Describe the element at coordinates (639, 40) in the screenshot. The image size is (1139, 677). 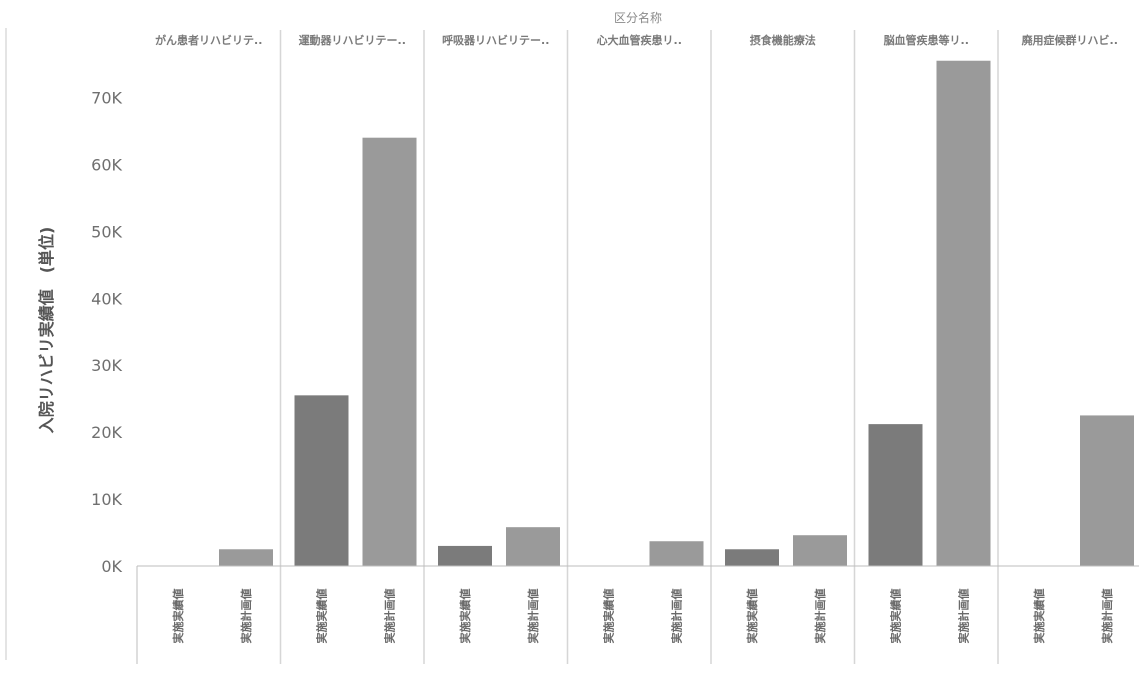
I see `group-header-label: 心大血管疾患リ..` at that location.